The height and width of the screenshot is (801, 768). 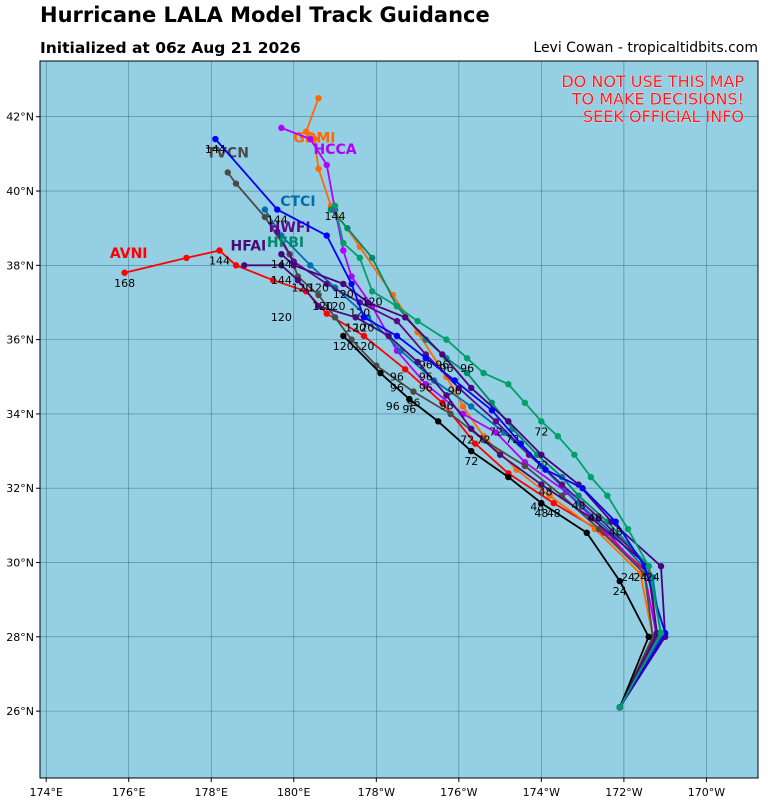 What do you see at coordinates (20, 711) in the screenshot?
I see `lat-tick-label: 26°N` at bounding box center [20, 711].